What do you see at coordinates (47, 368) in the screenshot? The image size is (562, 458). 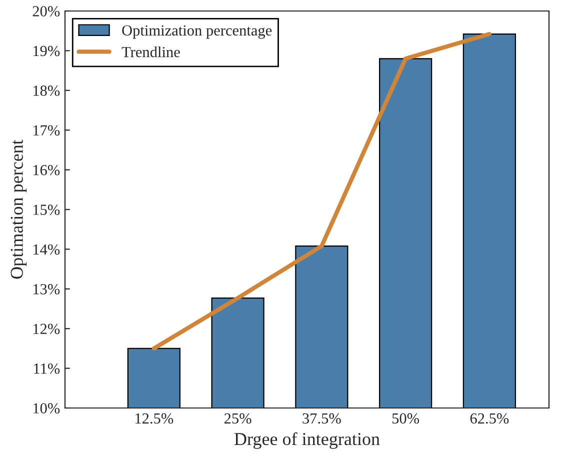 I see `y-tick-label: 11%` at bounding box center [47, 368].